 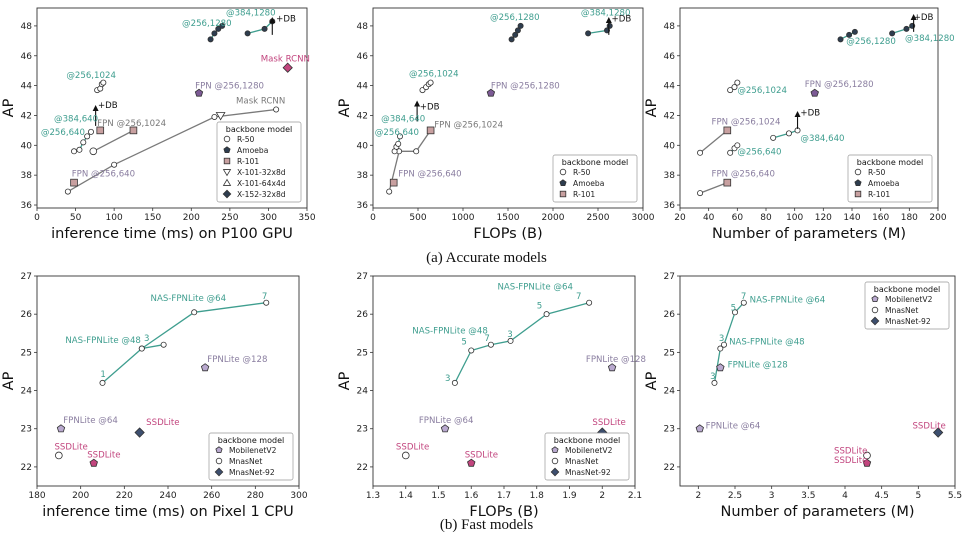 What do you see at coordinates (503, 512) in the screenshot?
I see `x-axis-label: FLOPs (B)` at bounding box center [503, 512].